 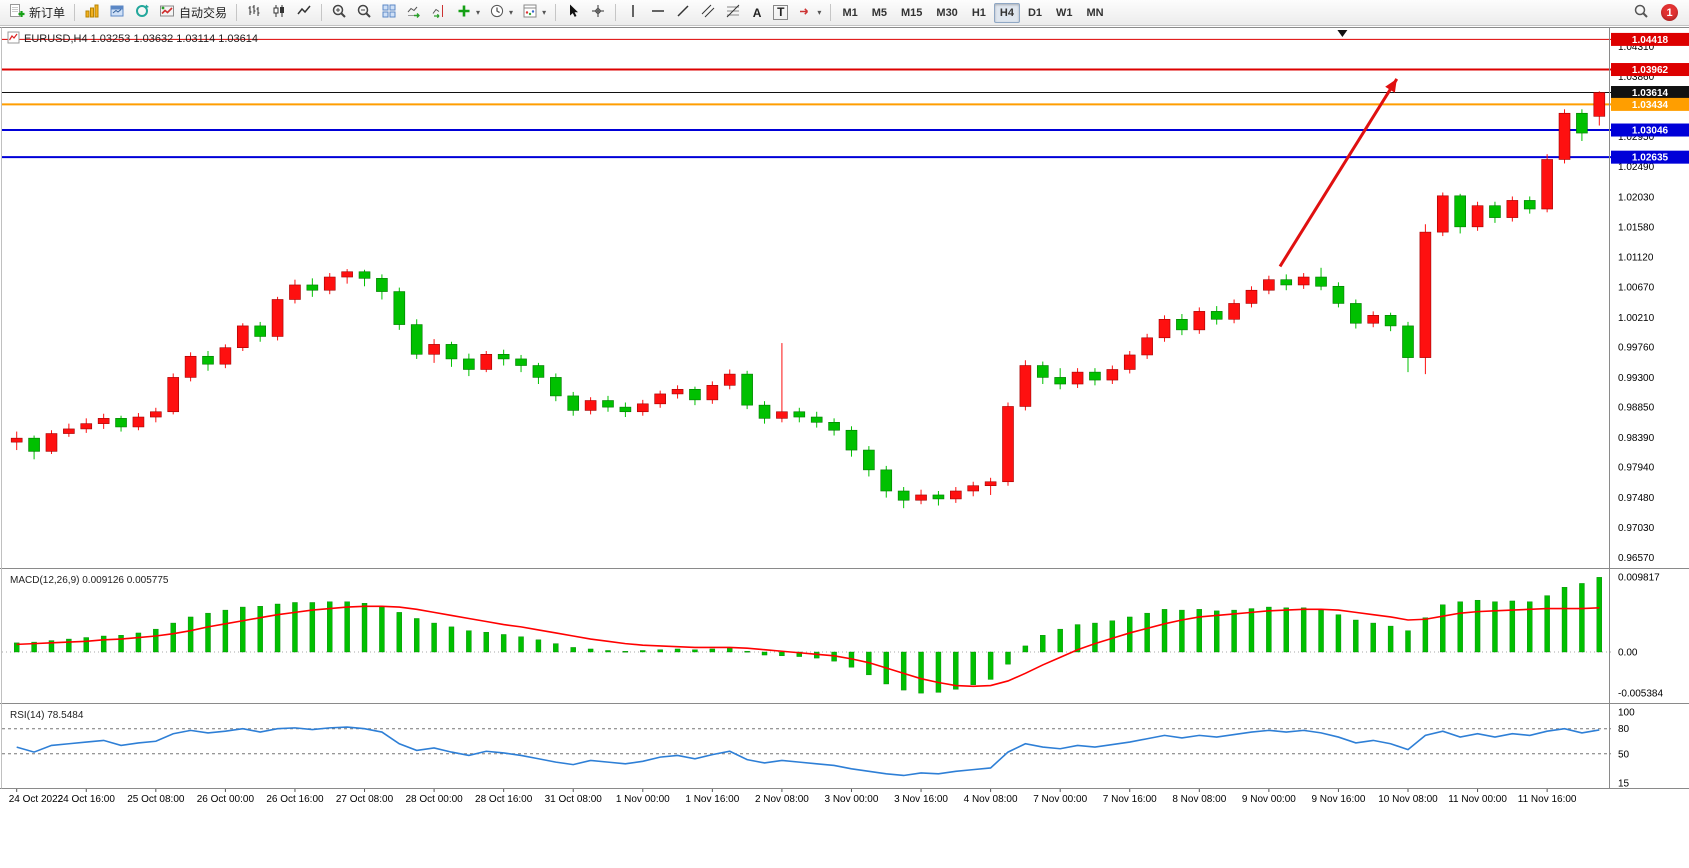 What do you see at coordinates (806, 98) in the screenshot?
I see `price-level-lines` at bounding box center [806, 98].